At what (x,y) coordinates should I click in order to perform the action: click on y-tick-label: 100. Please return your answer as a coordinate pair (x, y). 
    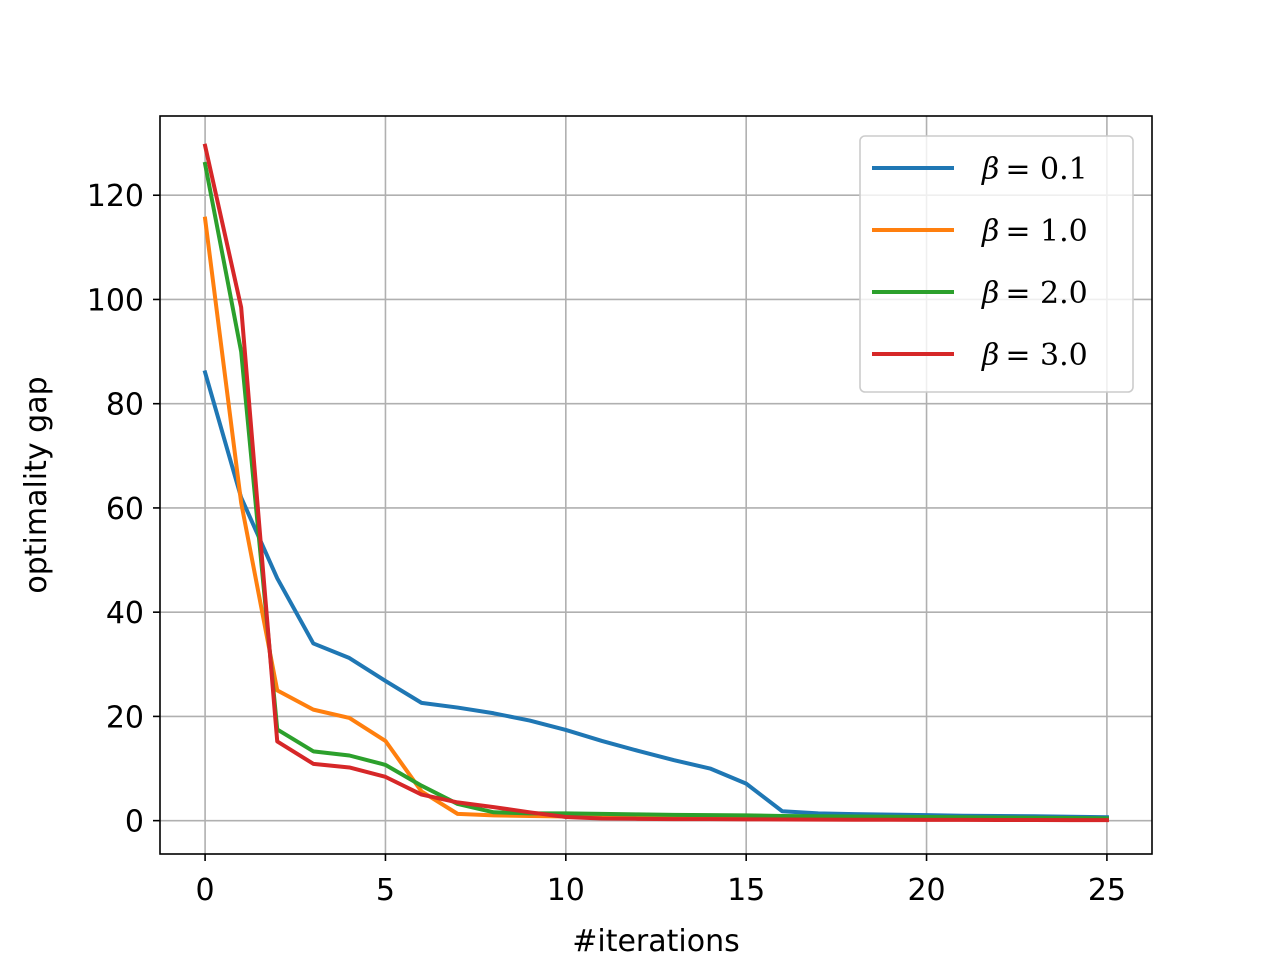
    Looking at the image, I should click on (115, 300).